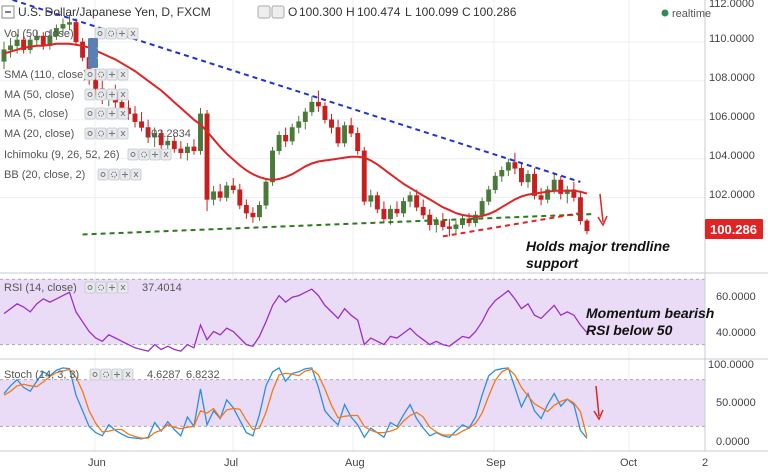  Describe the element at coordinates (732, 156) in the screenshot. I see `price-axis-tick: 104.0000` at that location.